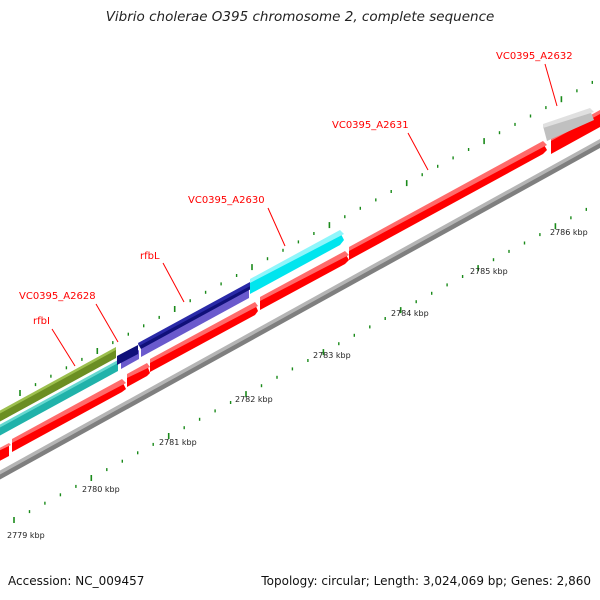 The image size is (600, 600). Describe the element at coordinates (370, 125) in the screenshot. I see `gene-label: VC0395_A2631` at that location.